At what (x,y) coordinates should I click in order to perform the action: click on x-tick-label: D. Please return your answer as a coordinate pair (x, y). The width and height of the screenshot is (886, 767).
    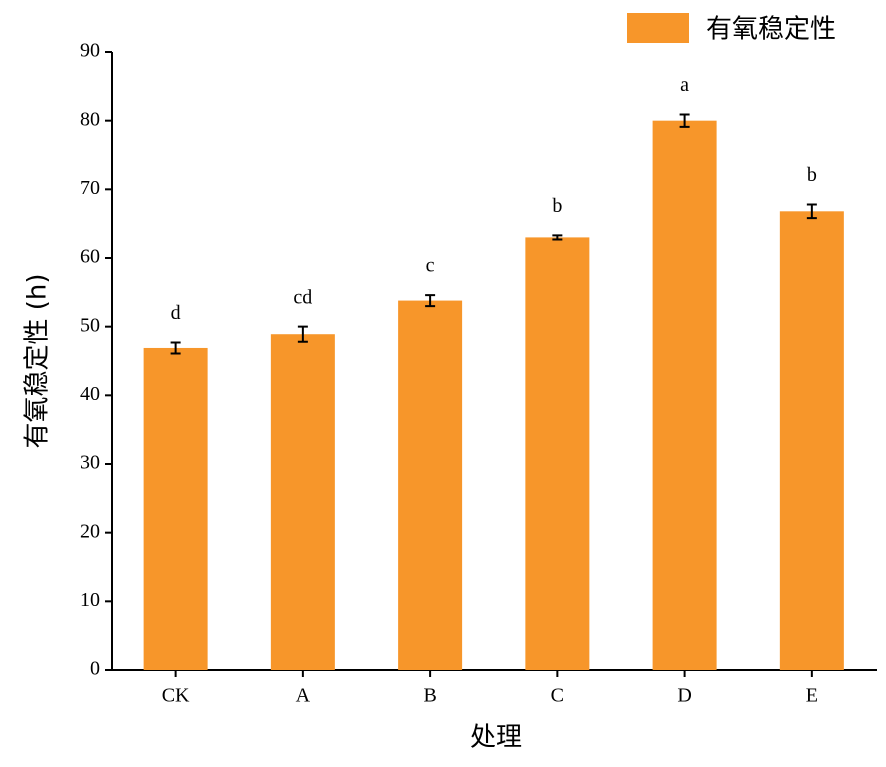
    Looking at the image, I should click on (684, 696).